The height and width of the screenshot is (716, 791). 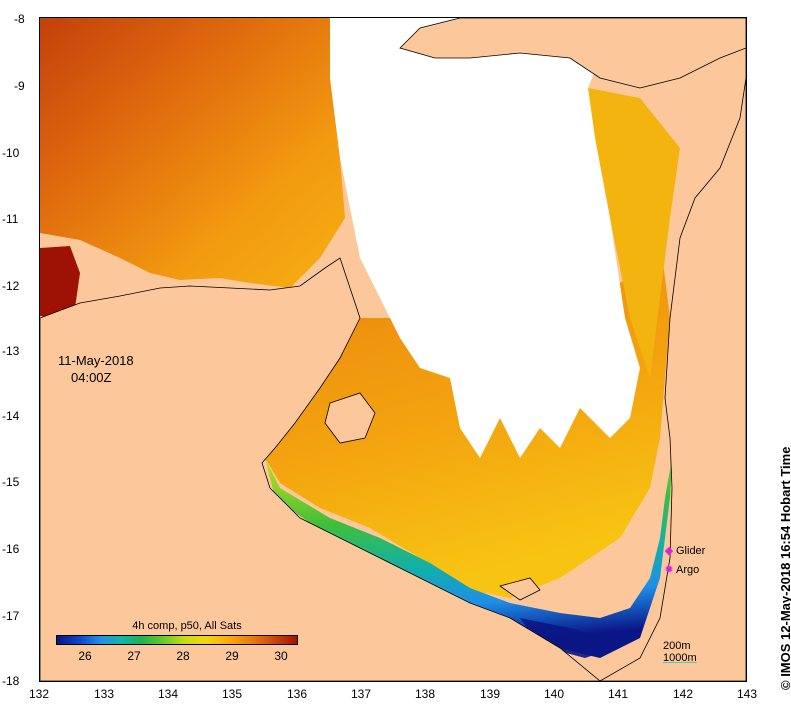 I want to click on x-tick-label: 134, so click(x=168, y=694).